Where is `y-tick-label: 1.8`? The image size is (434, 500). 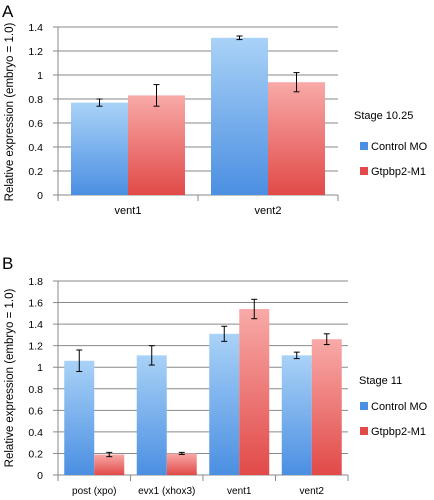
y-tick-label: 1.8 is located at coordinates (35, 282).